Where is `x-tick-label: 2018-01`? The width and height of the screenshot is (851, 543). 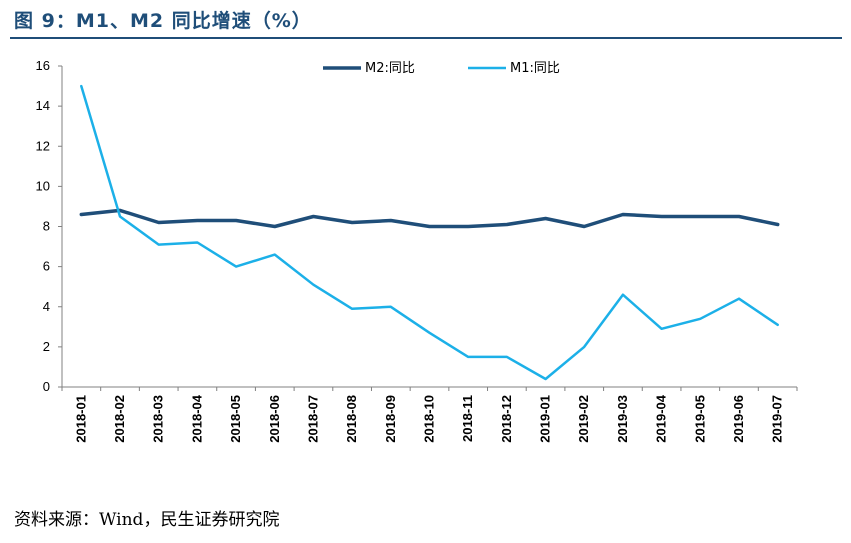 x-tick-label: 2018-01 is located at coordinates (80, 419).